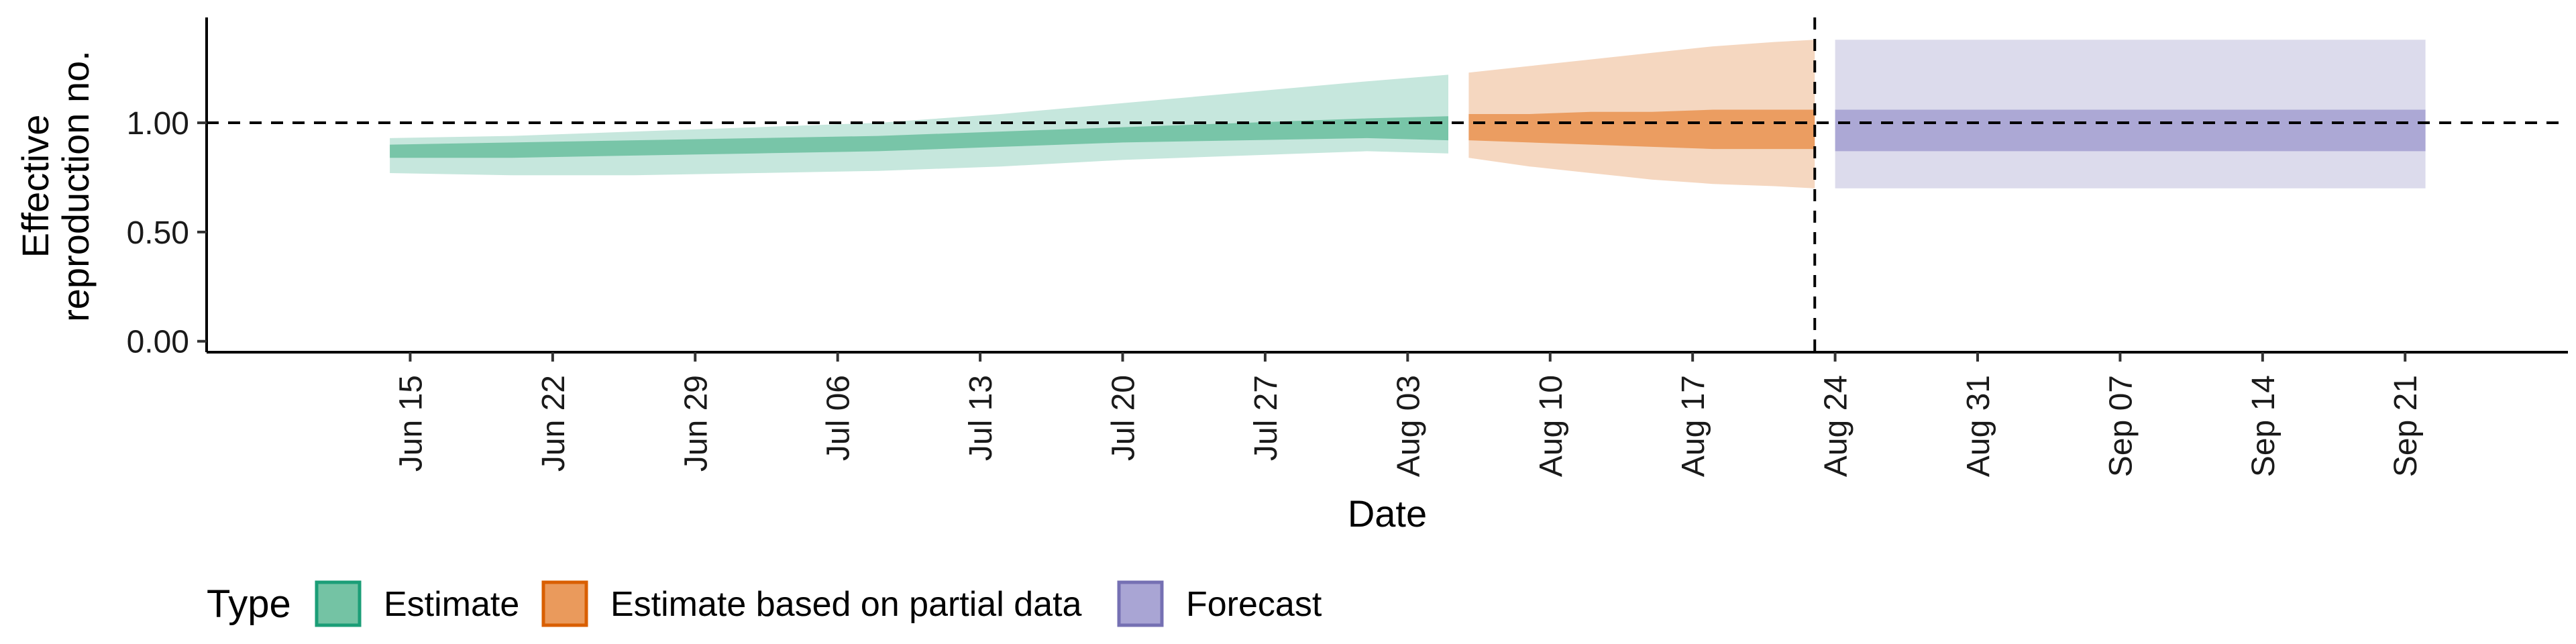 The width and height of the screenshot is (2576, 644). I want to click on x-tick-label: Jun 15, so click(411, 423).